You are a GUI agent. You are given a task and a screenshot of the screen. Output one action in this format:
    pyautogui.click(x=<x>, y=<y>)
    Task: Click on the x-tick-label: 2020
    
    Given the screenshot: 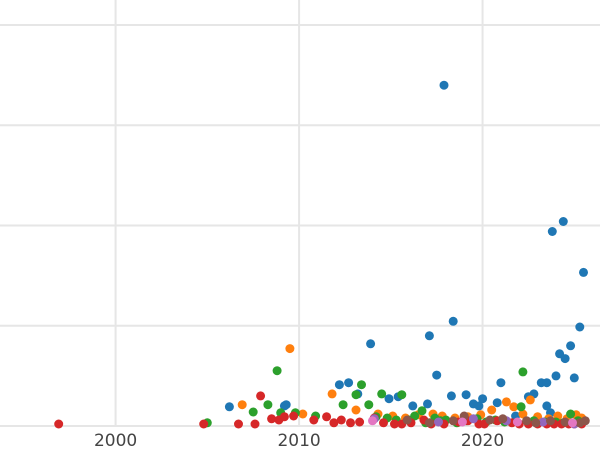 What is the action you would take?
    pyautogui.click(x=482, y=440)
    